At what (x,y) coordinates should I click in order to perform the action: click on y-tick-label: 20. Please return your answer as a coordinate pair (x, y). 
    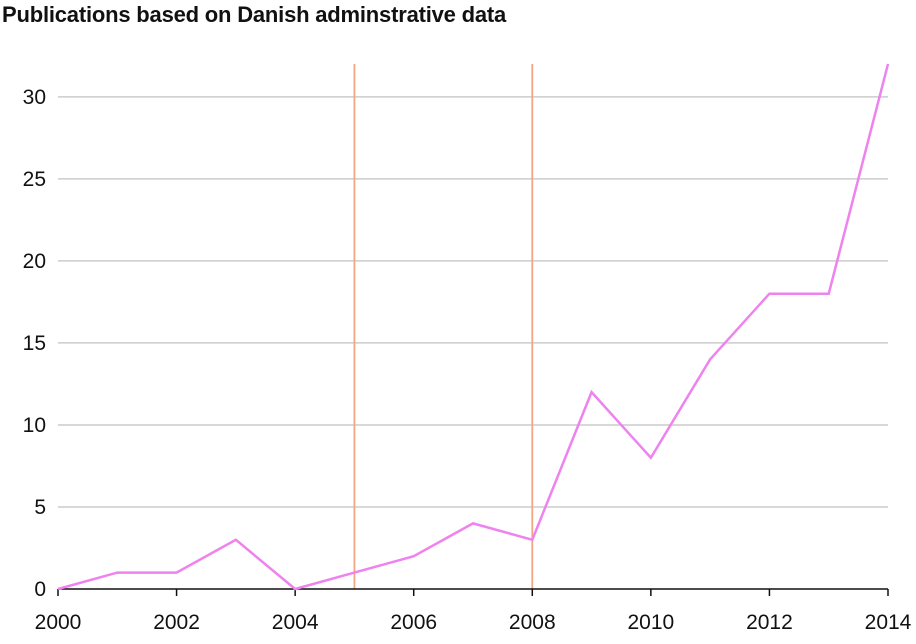
    Looking at the image, I should click on (34, 261).